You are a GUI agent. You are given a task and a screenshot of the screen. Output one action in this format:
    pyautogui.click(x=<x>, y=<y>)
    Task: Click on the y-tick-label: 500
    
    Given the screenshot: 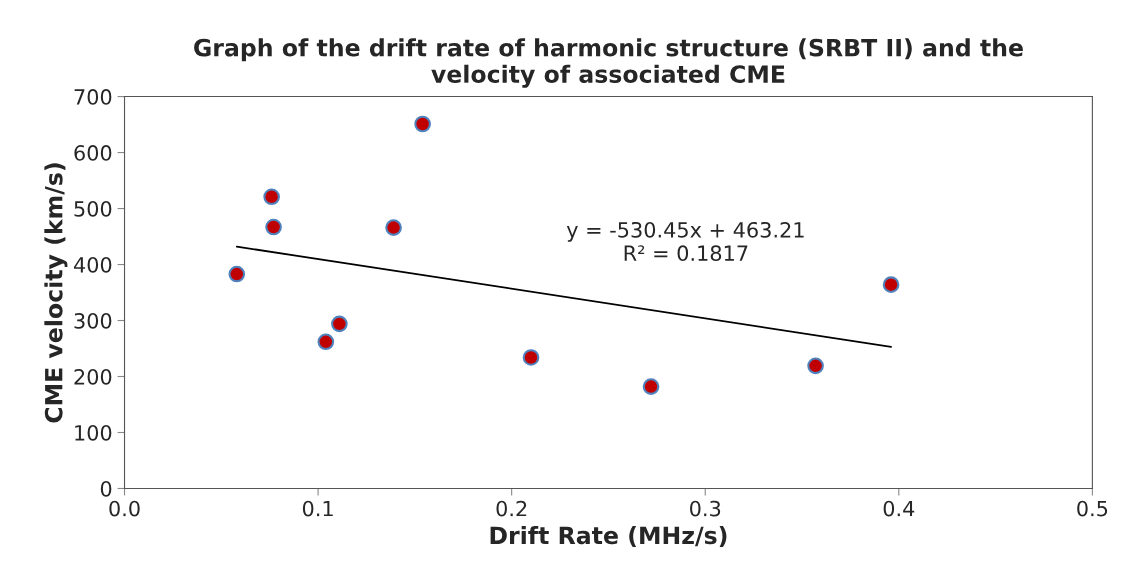 What is the action you would take?
    pyautogui.click(x=93, y=208)
    